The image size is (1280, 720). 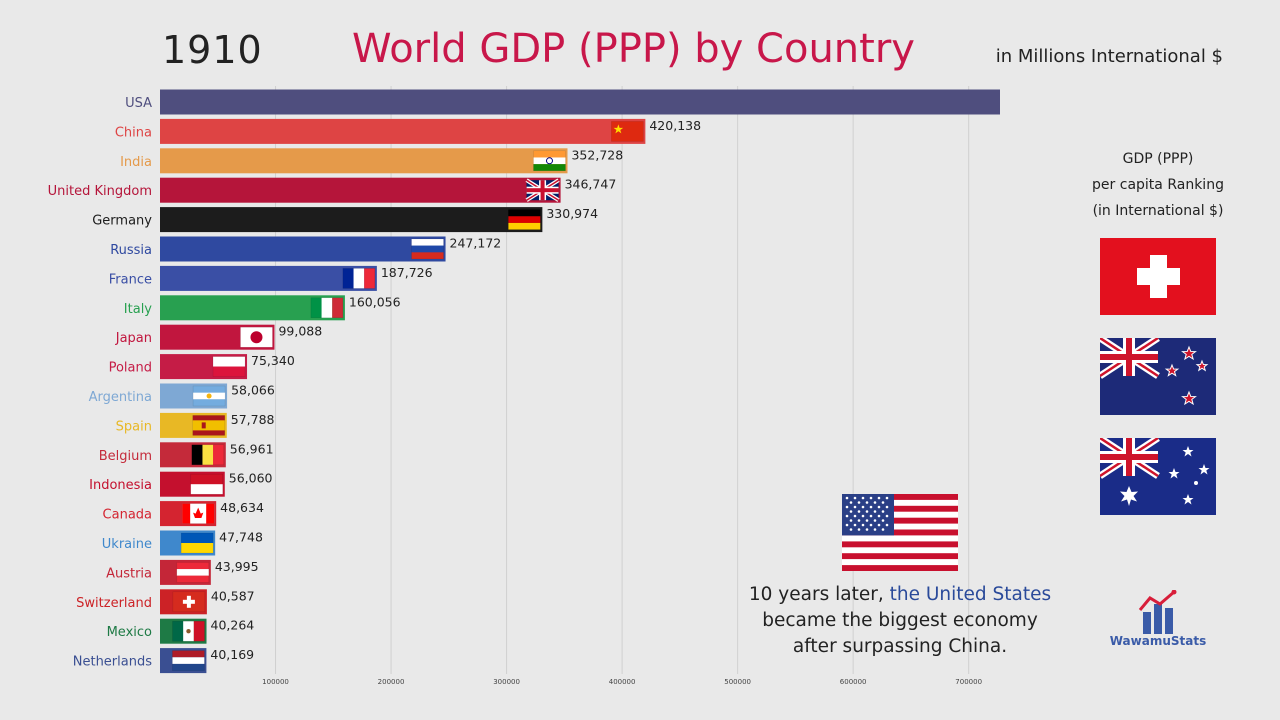 What do you see at coordinates (256, 337) in the screenshot?
I see `flag-jp-icon` at bounding box center [256, 337].